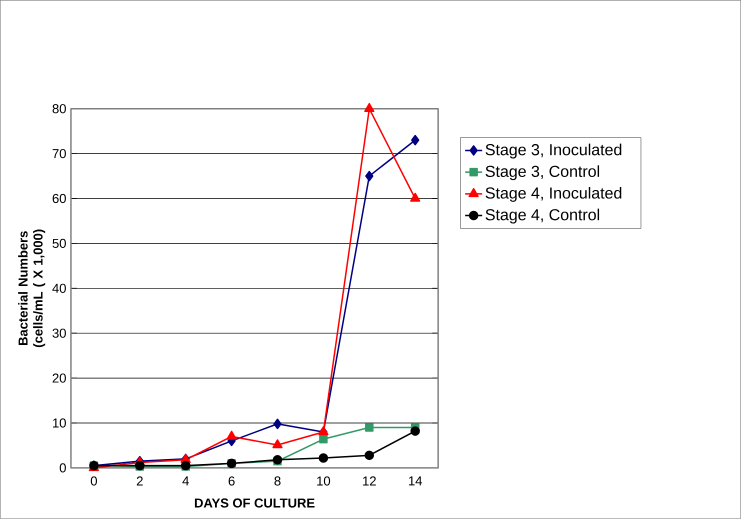 This screenshot has height=519, width=741. What do you see at coordinates (543, 216) in the screenshot?
I see `legend-label: Stage 4, Control` at bounding box center [543, 216].